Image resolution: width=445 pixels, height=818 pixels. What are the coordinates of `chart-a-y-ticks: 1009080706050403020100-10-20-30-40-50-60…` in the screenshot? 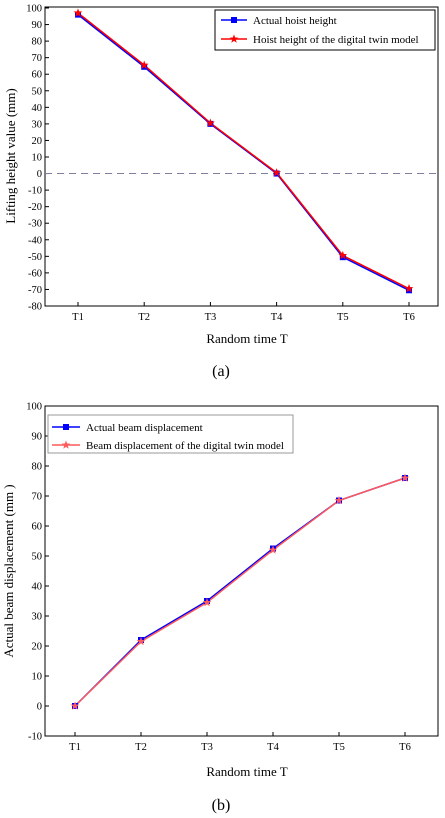 It's located at (37, 158).